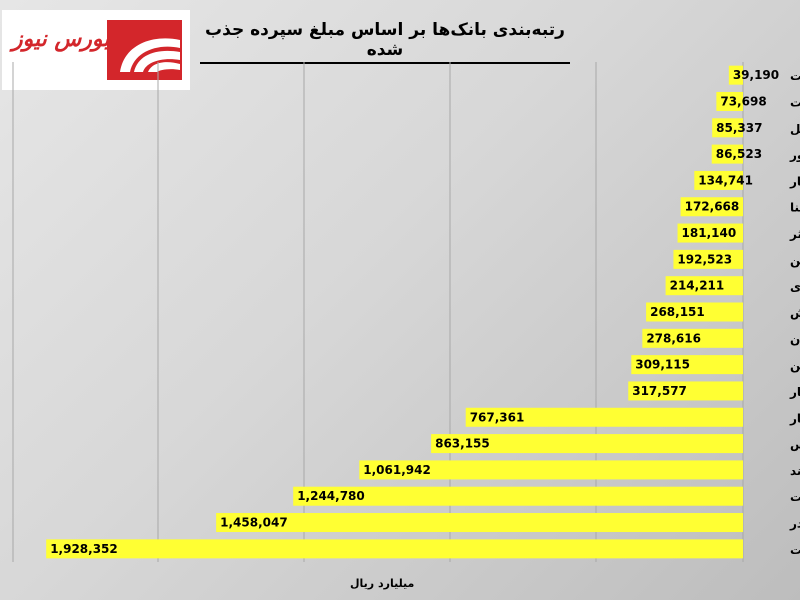  What do you see at coordinates (677, 312) in the screenshot?
I see `bar-value-label: 268,151` at bounding box center [677, 312].